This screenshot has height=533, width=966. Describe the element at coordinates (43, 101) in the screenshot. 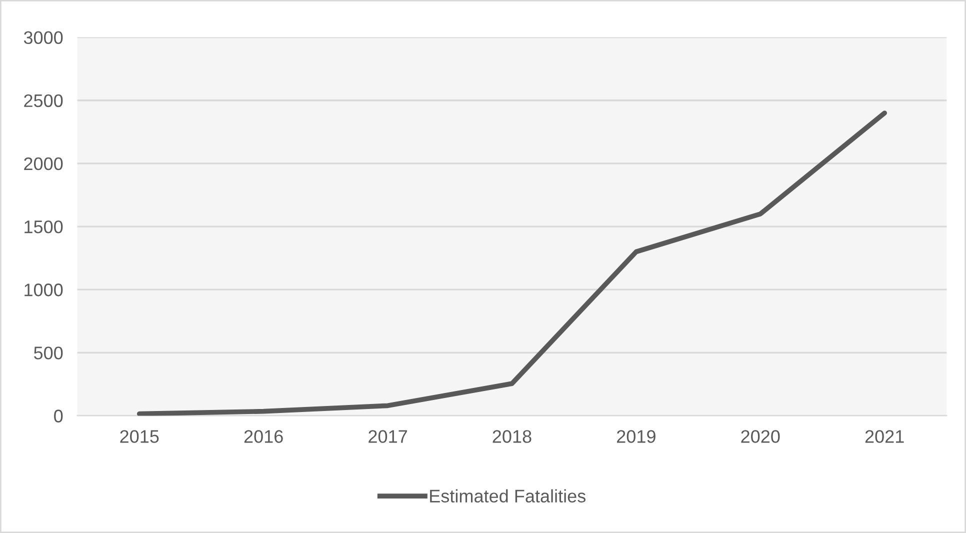

I see `y-tick-label: 2500` at that location.